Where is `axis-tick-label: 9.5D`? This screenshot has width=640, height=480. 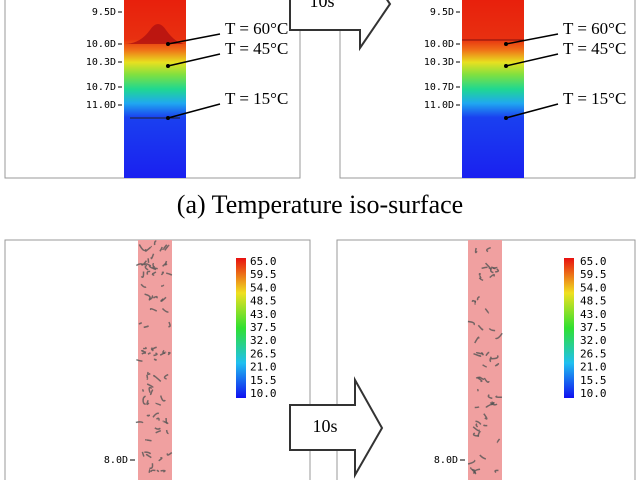 axis-tick-label: 9.5D is located at coordinates (442, 12).